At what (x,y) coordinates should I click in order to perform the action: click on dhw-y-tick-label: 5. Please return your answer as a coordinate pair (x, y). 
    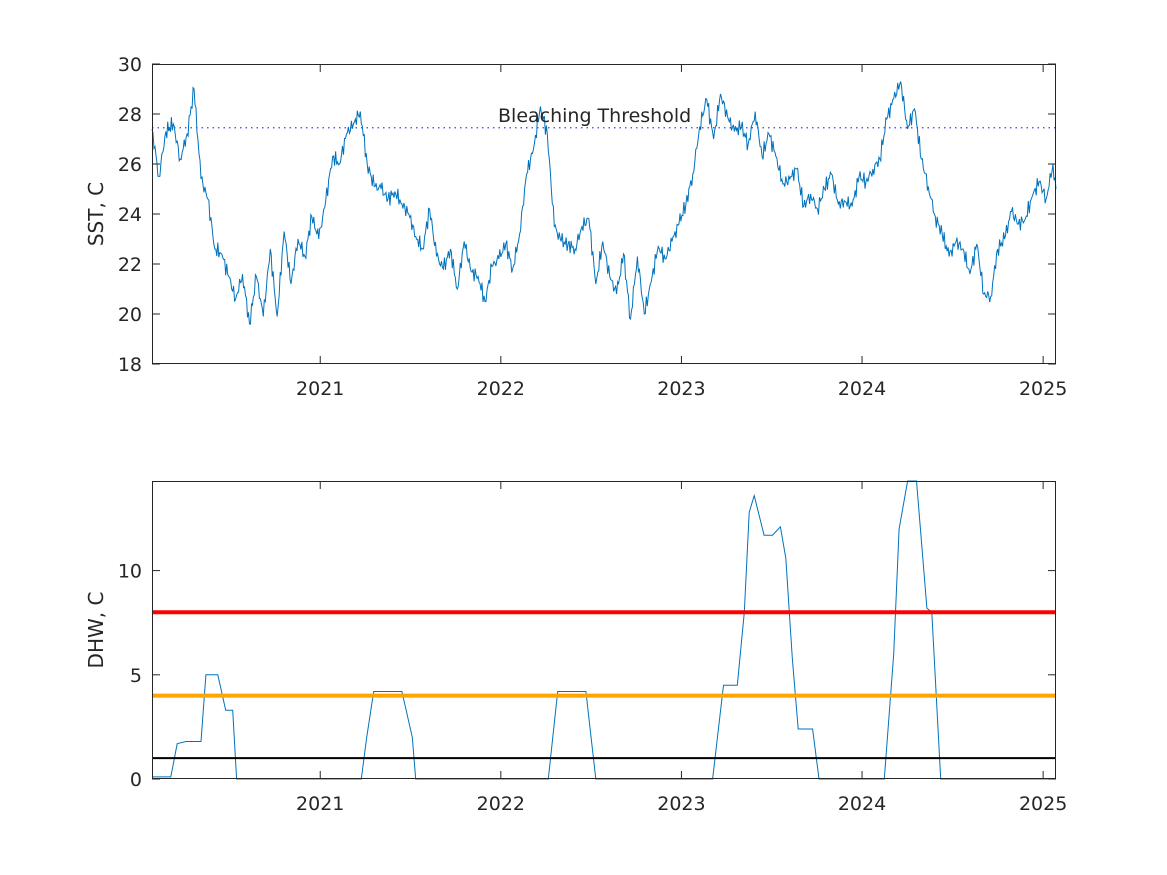
    Looking at the image, I should click on (136, 676).